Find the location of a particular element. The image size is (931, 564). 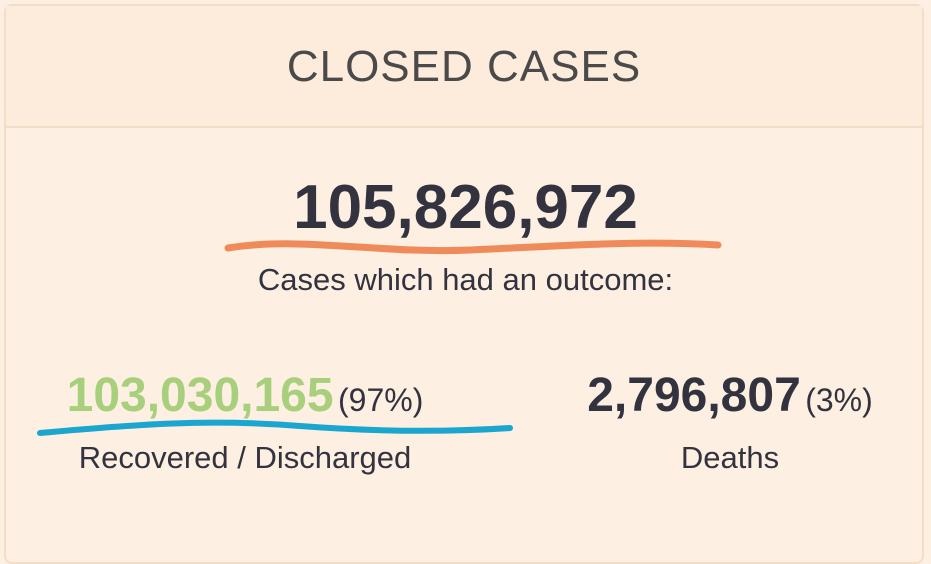

blue-underline is located at coordinates (275, 427).